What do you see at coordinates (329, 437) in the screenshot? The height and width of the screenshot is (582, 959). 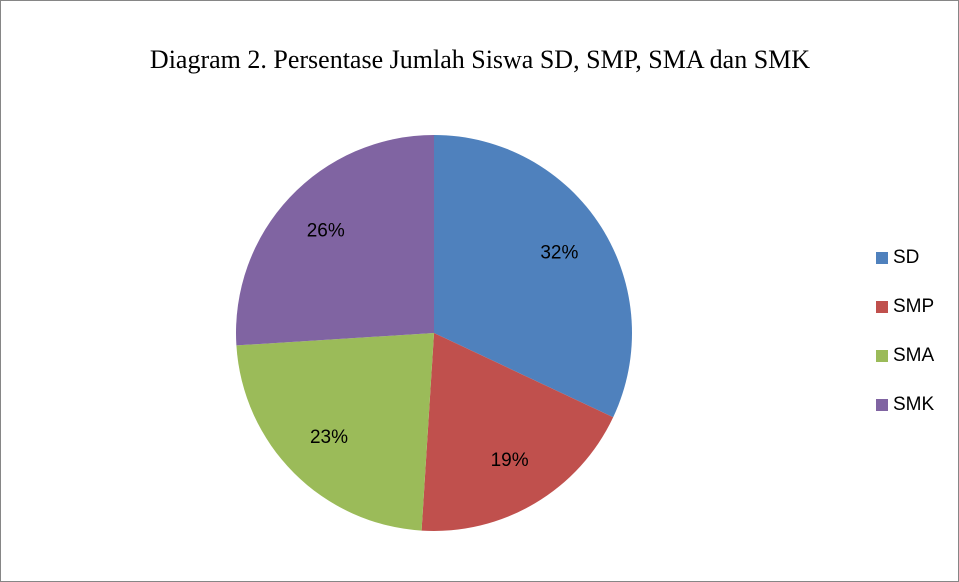 I see `data-label: 23%` at bounding box center [329, 437].